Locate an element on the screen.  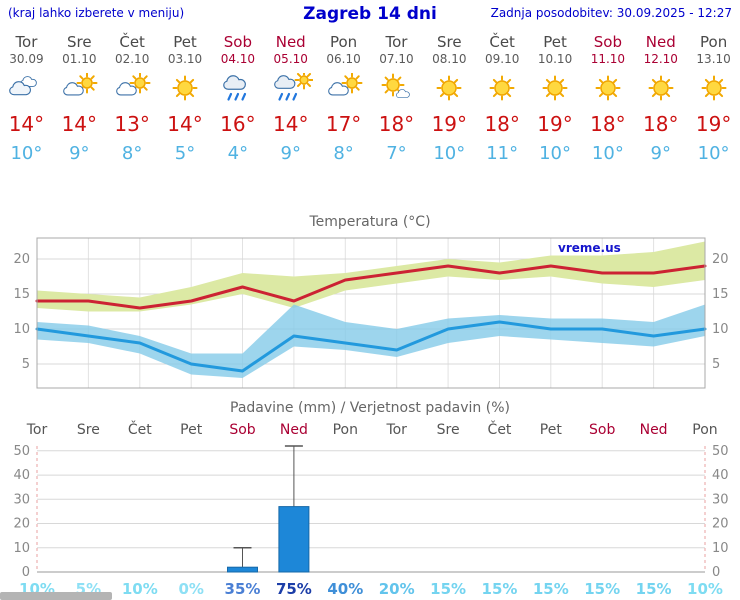
day-column: Tor 07.10 18° 7° is located at coordinates (396, 101).